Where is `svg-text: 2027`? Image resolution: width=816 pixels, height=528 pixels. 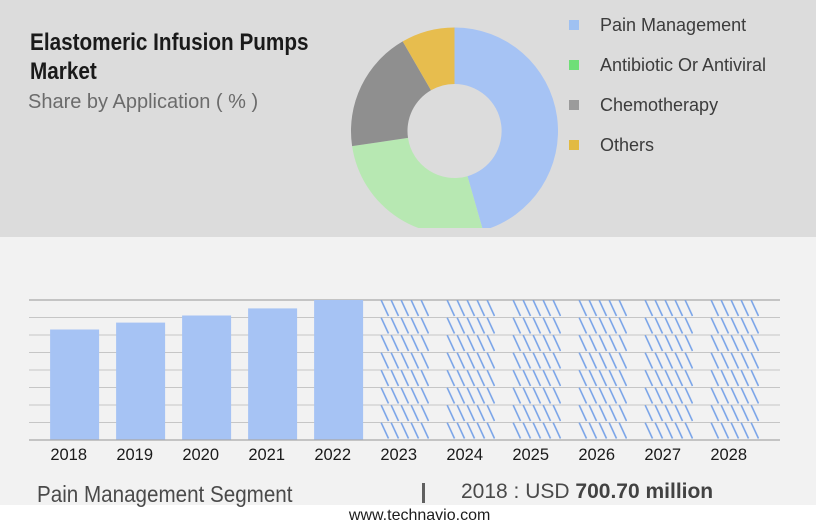 svg-text: 2027 is located at coordinates (662, 455).